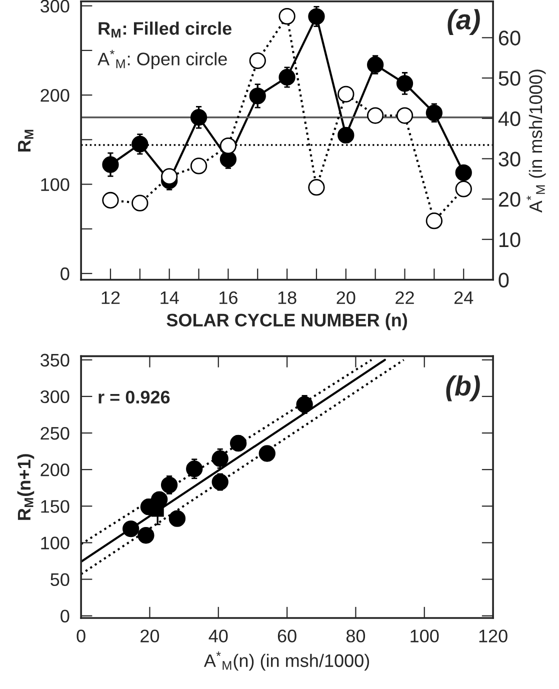 The image size is (559, 689). Describe the element at coordinates (509, 78) in the screenshot. I see `y2-tick-label: 50` at that location.